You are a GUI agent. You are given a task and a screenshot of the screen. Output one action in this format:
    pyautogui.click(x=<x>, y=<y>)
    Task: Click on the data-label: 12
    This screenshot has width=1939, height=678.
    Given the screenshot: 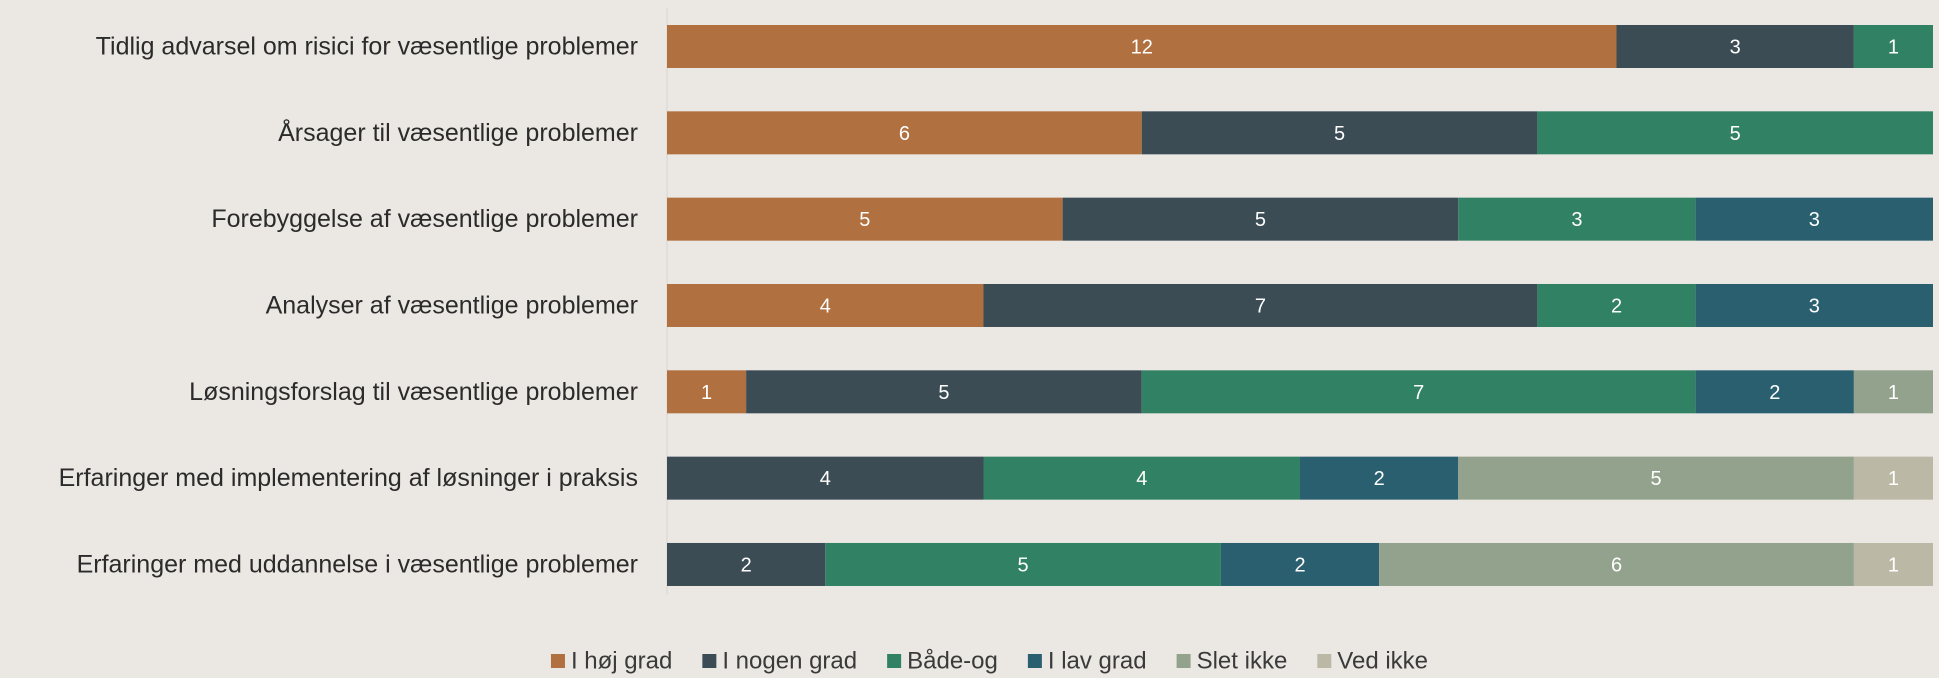 What is the action you would take?
    pyautogui.click(x=1142, y=48)
    